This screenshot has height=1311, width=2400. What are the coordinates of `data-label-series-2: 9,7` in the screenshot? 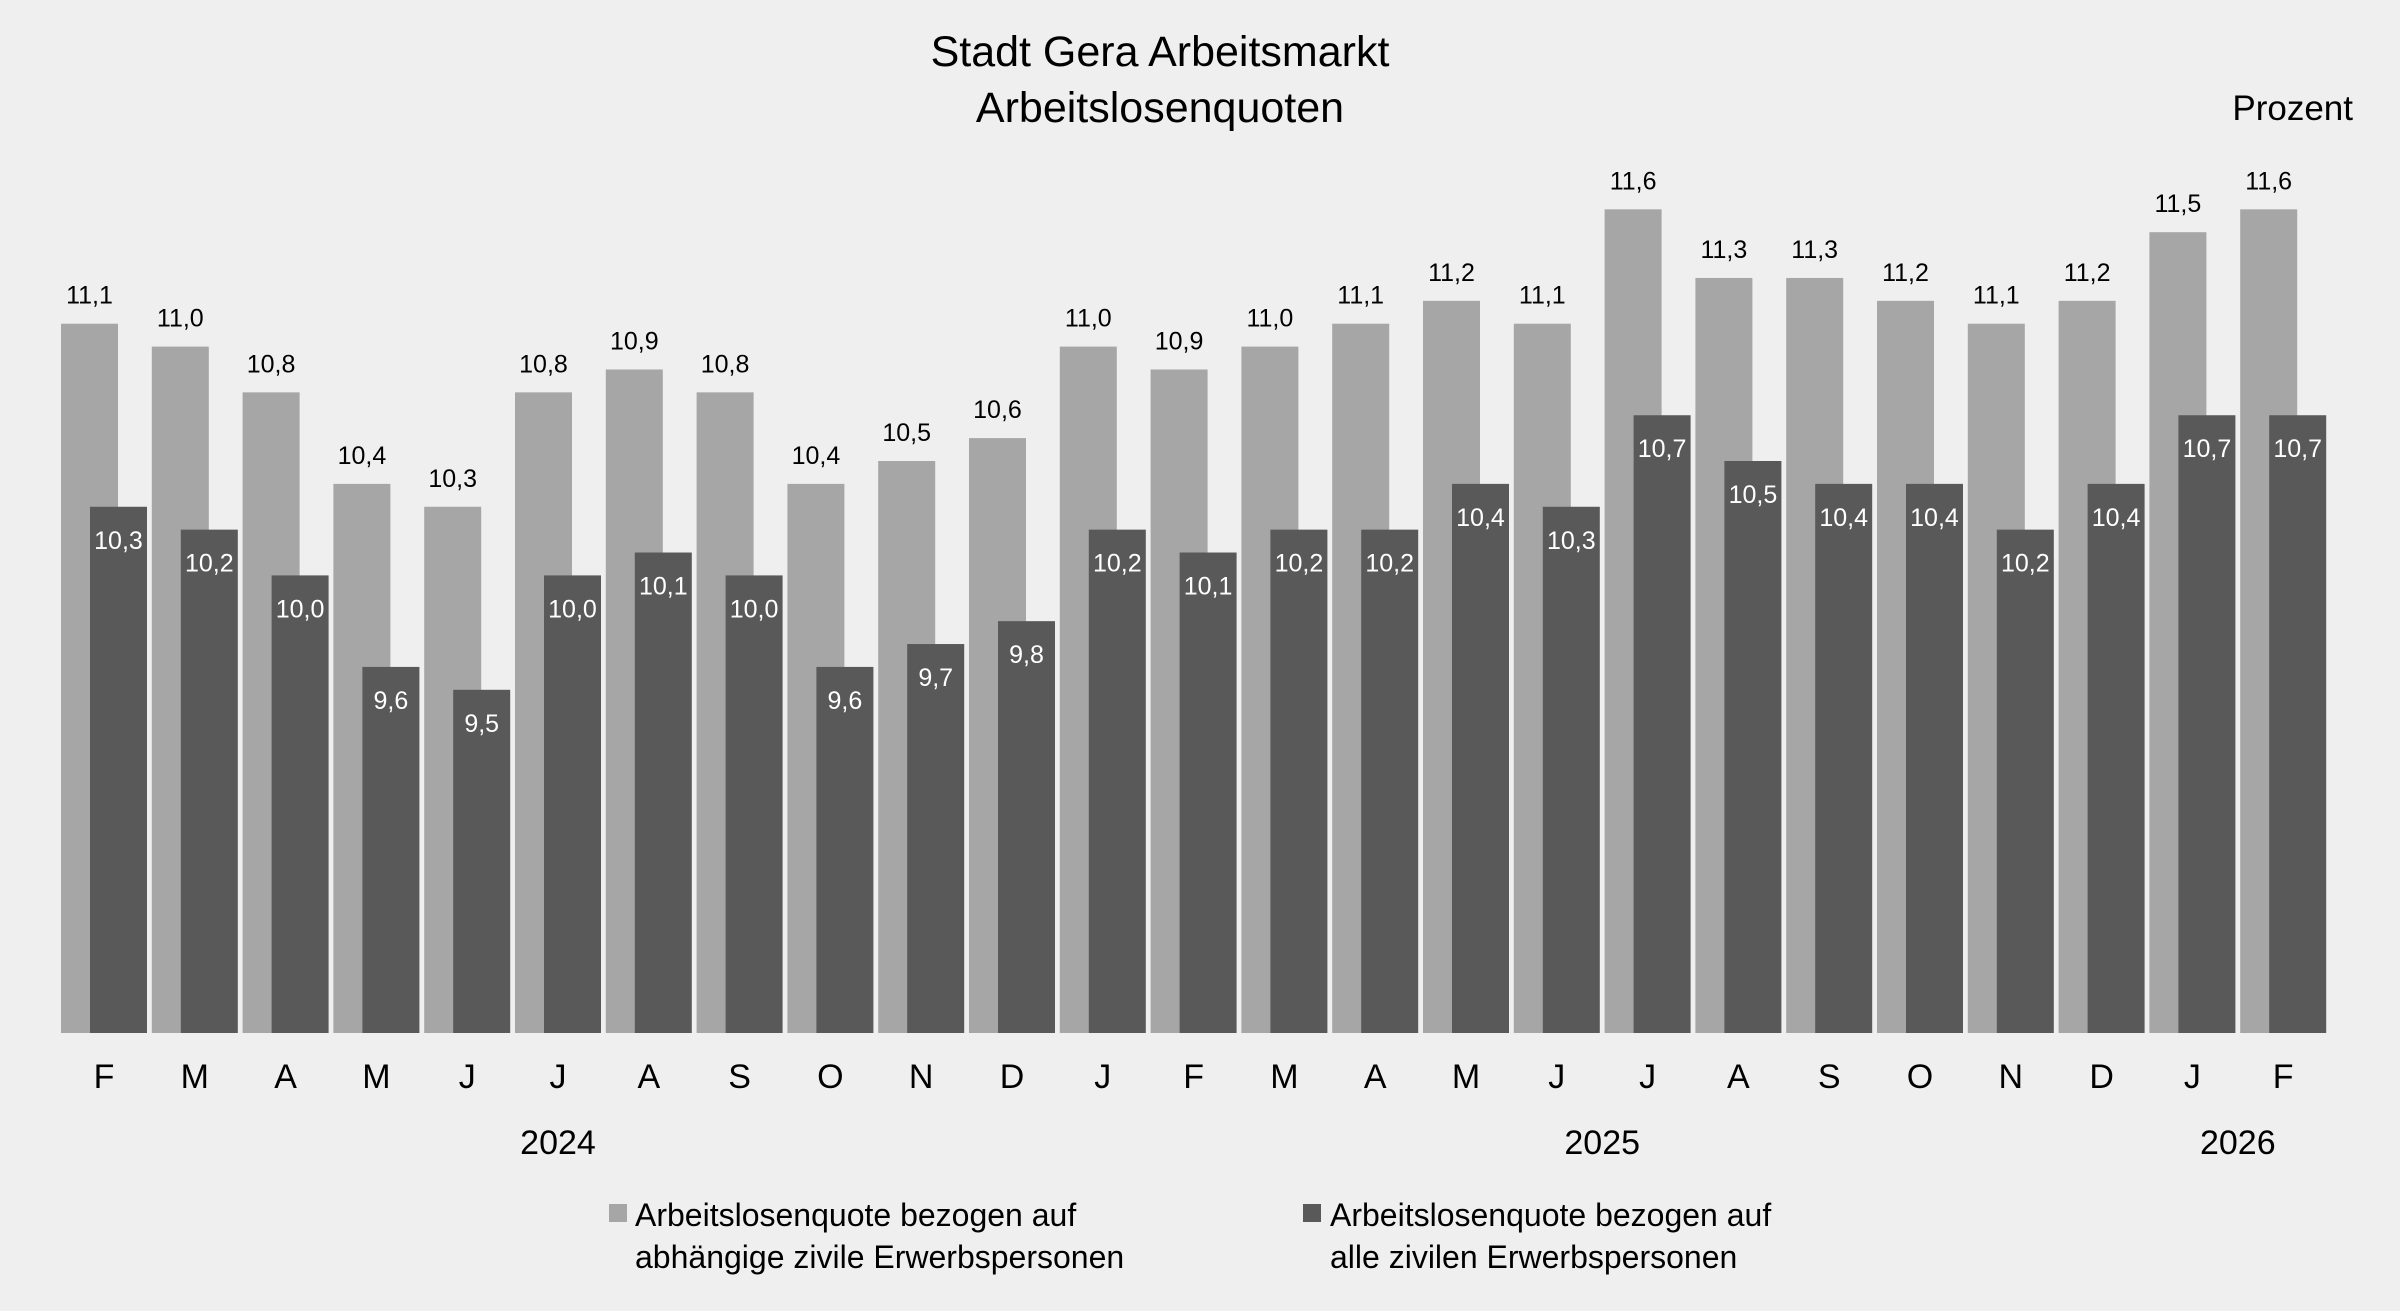 It's located at (935, 678).